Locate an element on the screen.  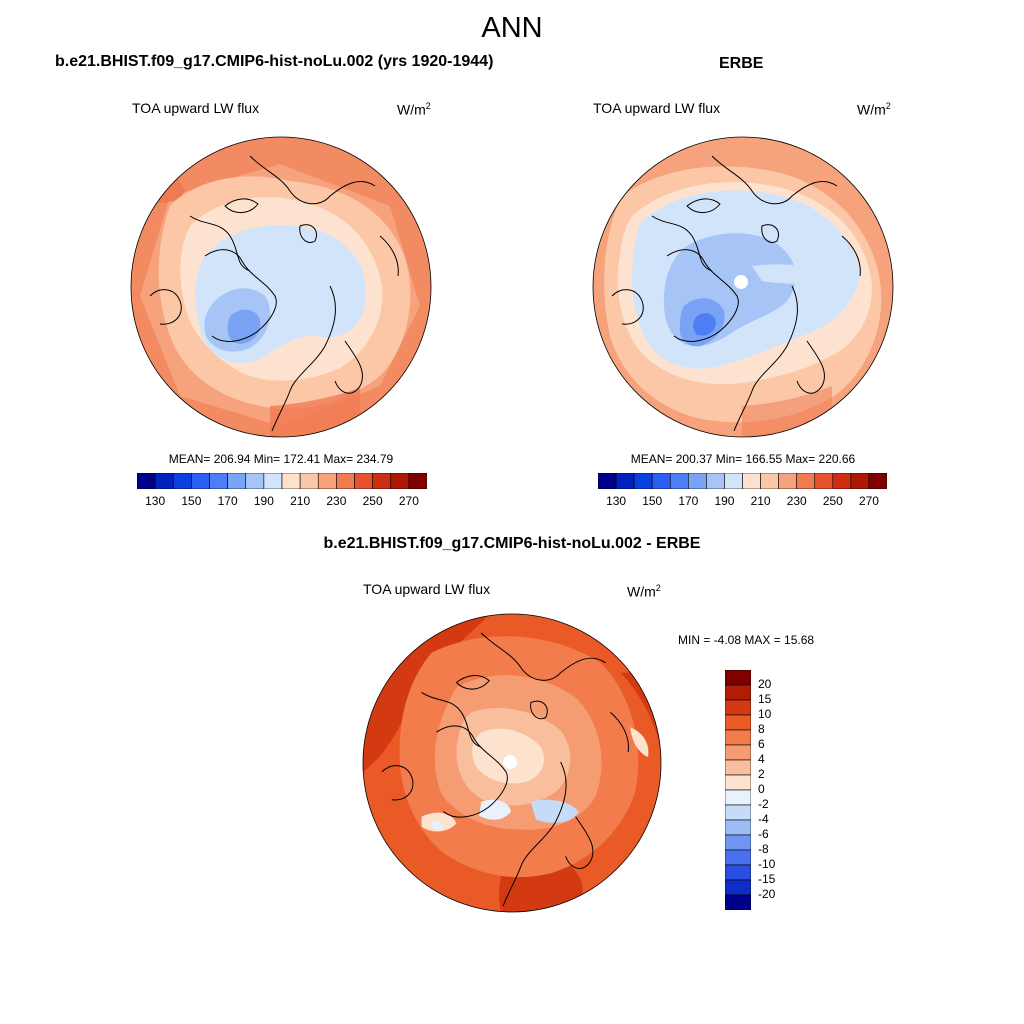
panel3-colorbar-tick: -6 is located at coordinates (763, 834).